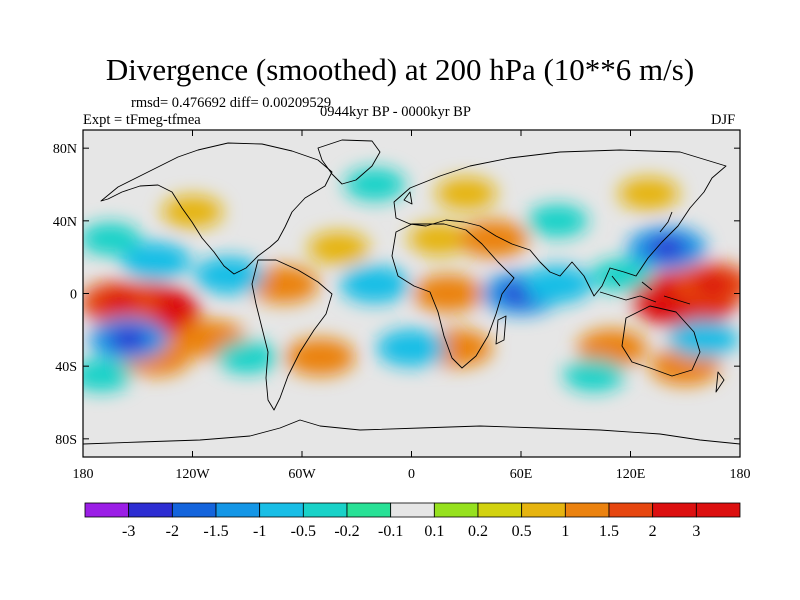 This screenshot has width=800, height=600. What do you see at coordinates (609, 531) in the screenshot?
I see `colorbar-label-11: 1.5` at bounding box center [609, 531].